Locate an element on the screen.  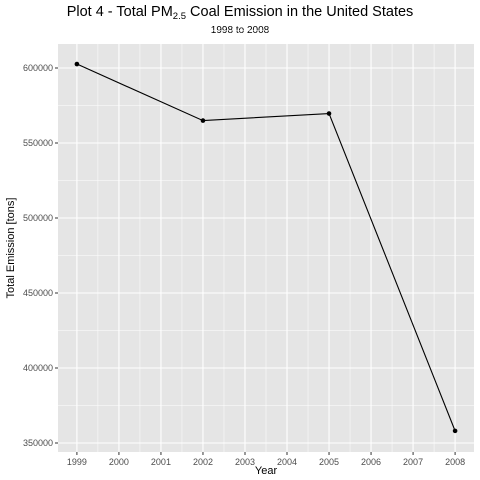
chart-title-prefix: Plot 4 - Total PM is located at coordinates (119, 12).